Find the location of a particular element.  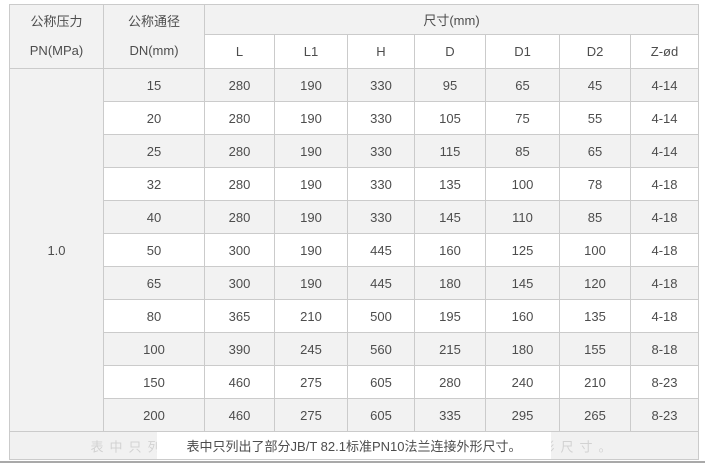

dimension-cell: 115 is located at coordinates (450, 151).